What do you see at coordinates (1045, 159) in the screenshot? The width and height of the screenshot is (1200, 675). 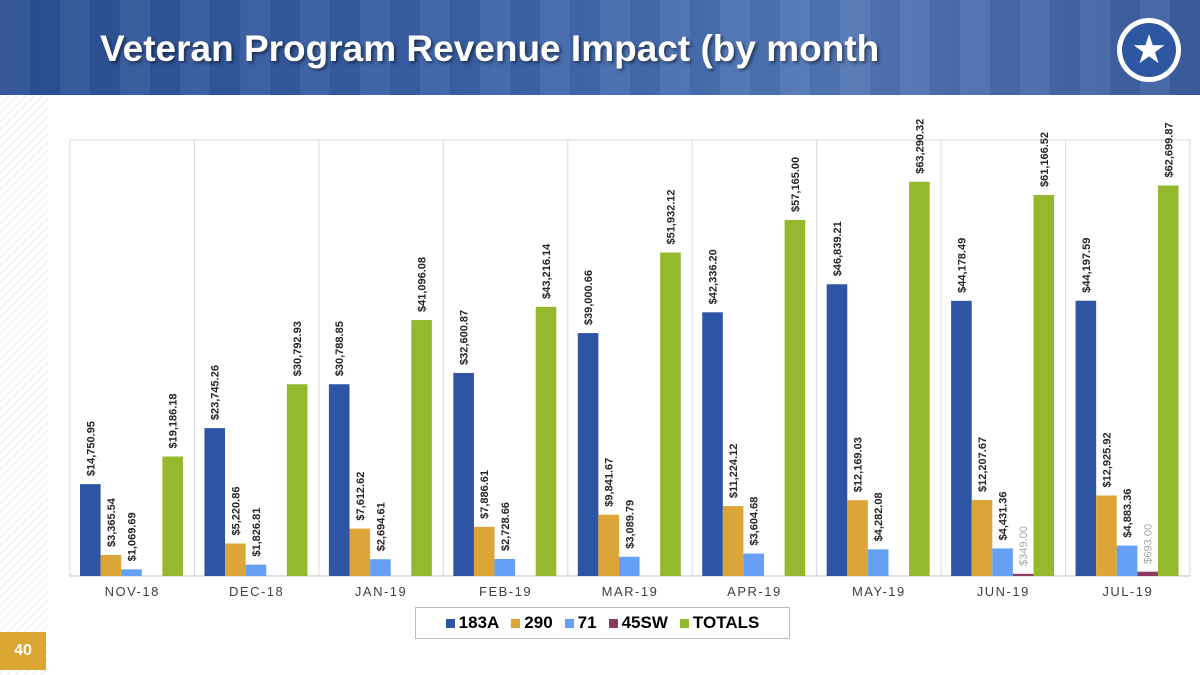 I see `data-label: $61,166.52` at bounding box center [1045, 159].